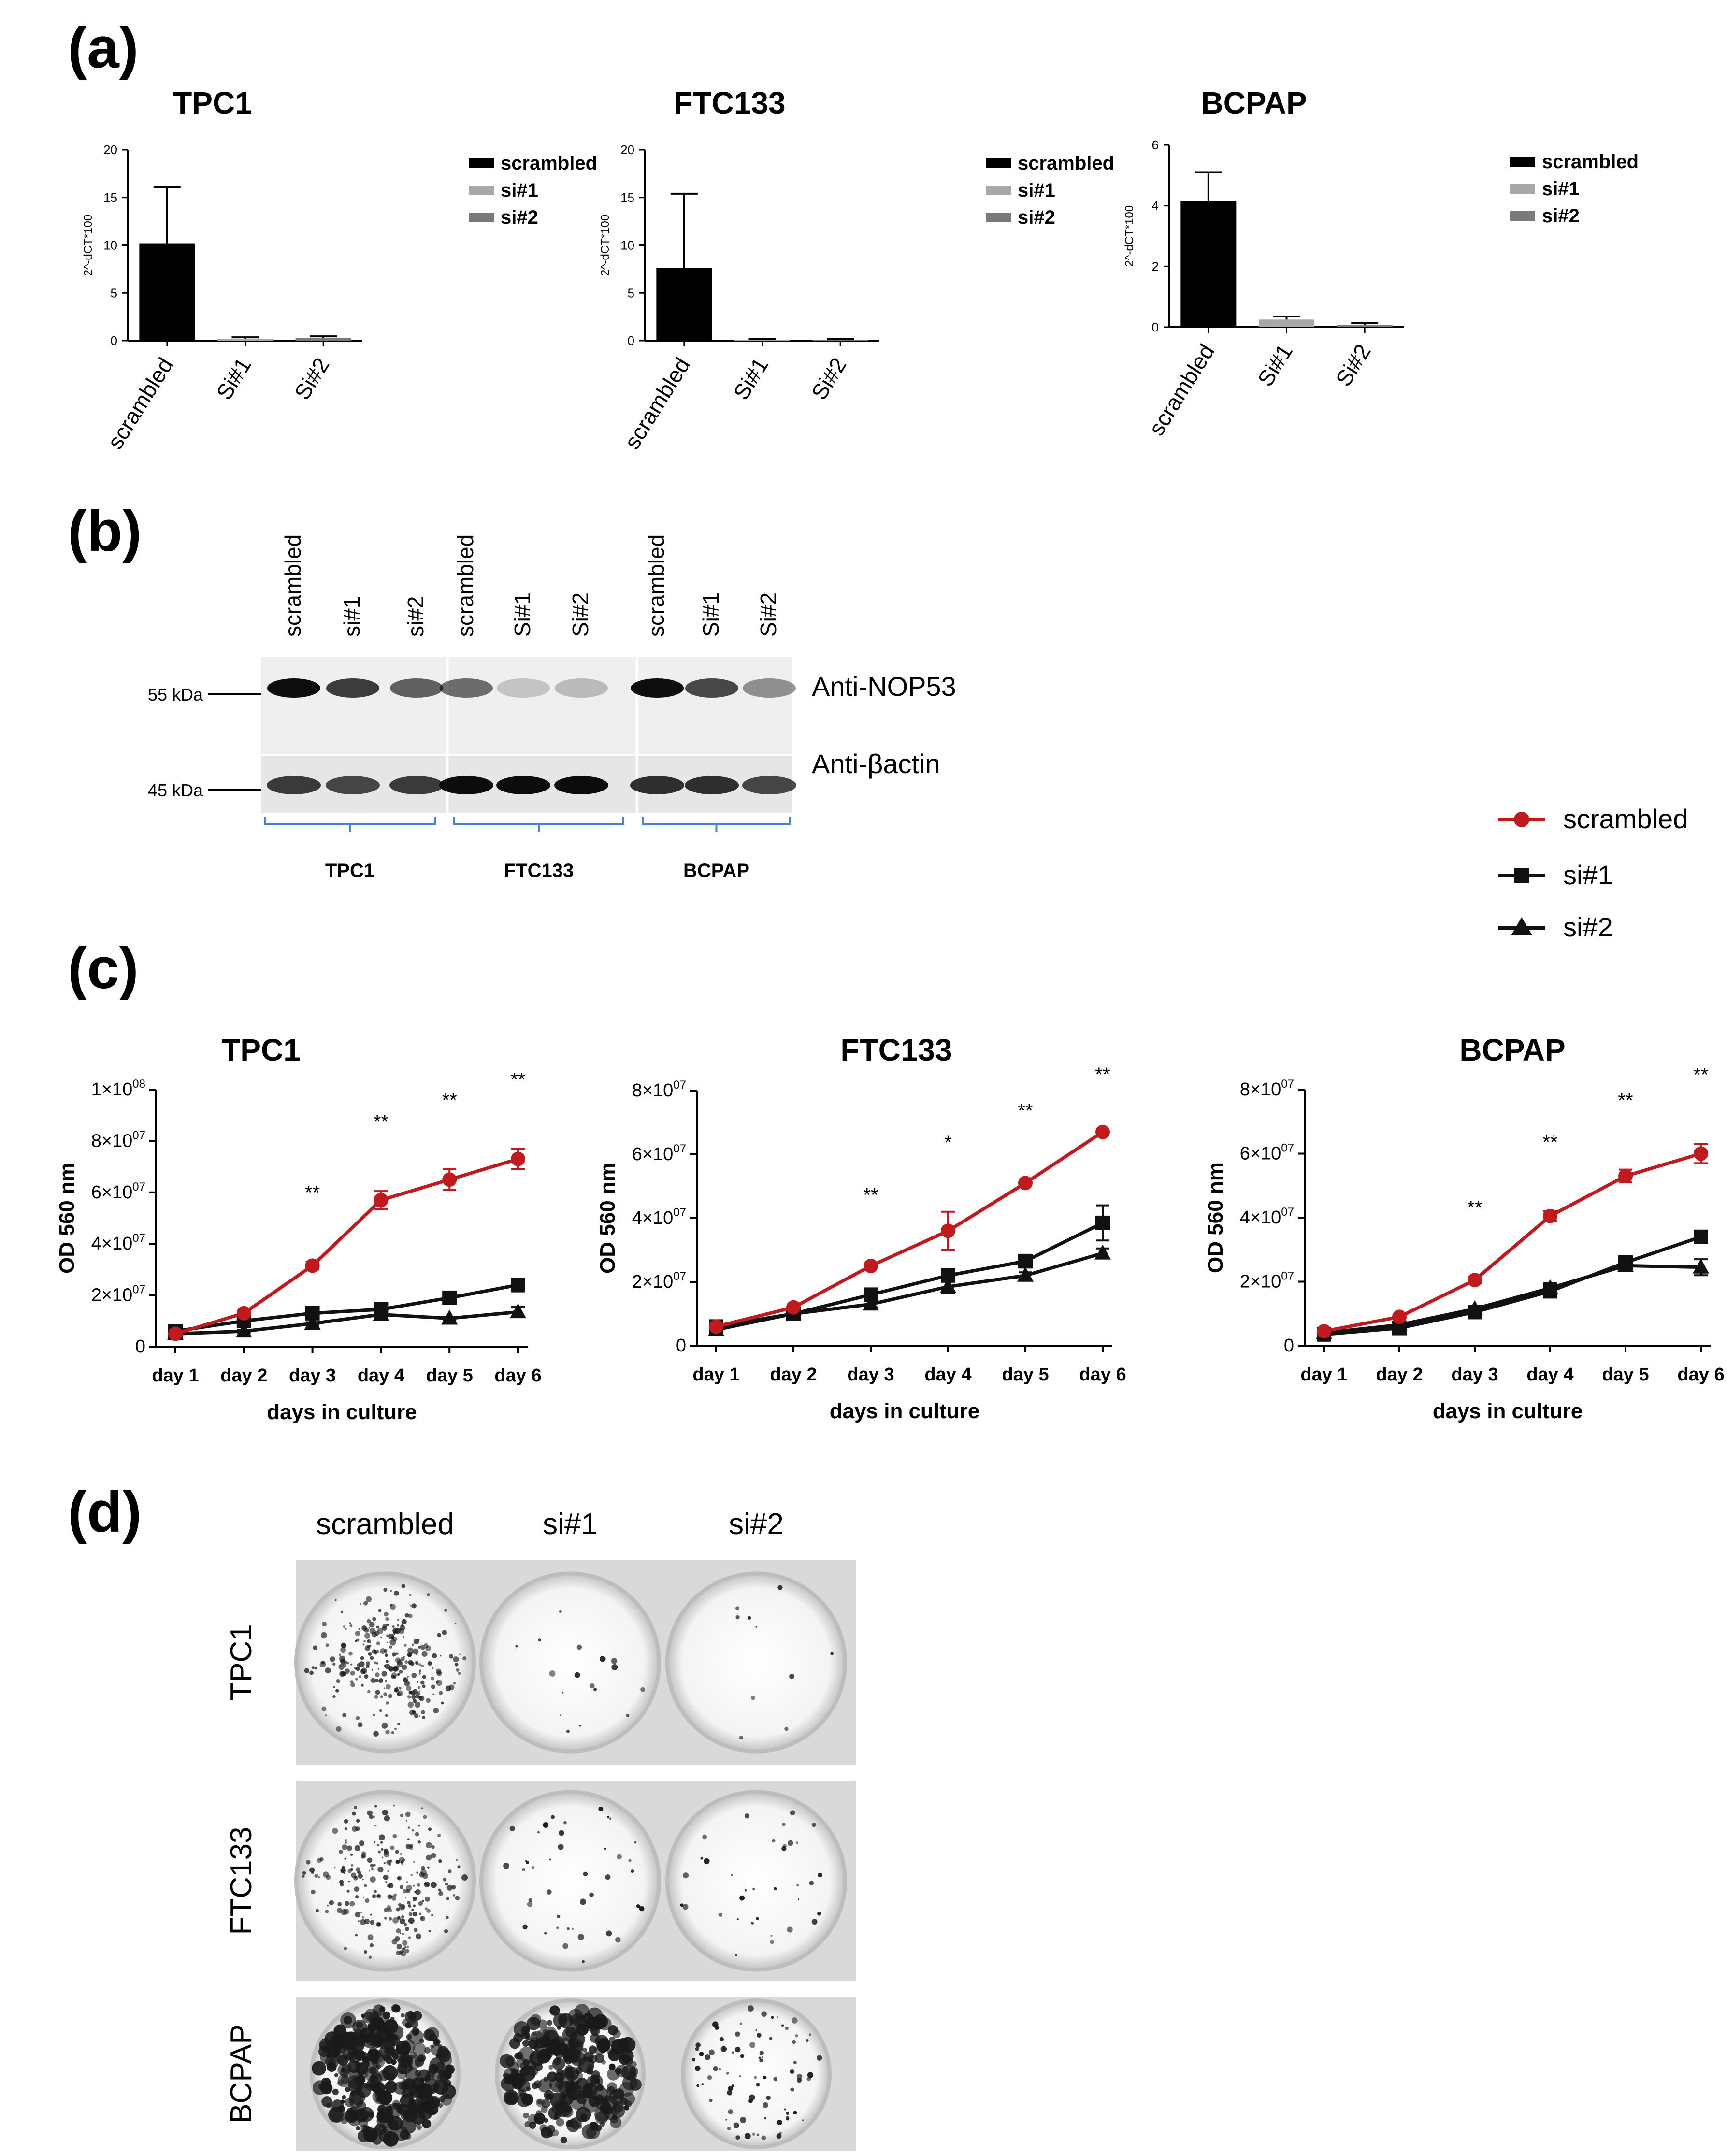  I want to click on y-tick-label: 2×1007, so click(1267, 1281).